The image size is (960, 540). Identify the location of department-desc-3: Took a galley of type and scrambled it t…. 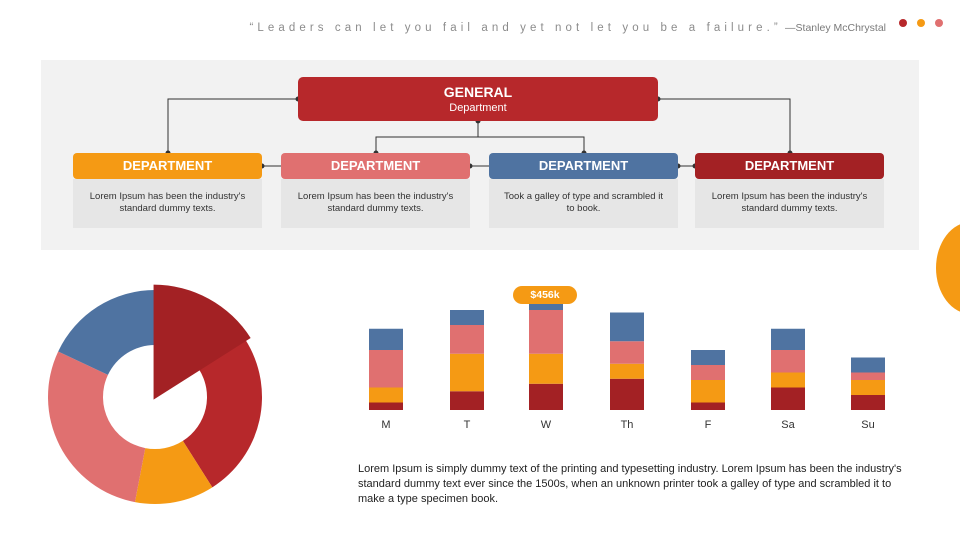
(583, 203).